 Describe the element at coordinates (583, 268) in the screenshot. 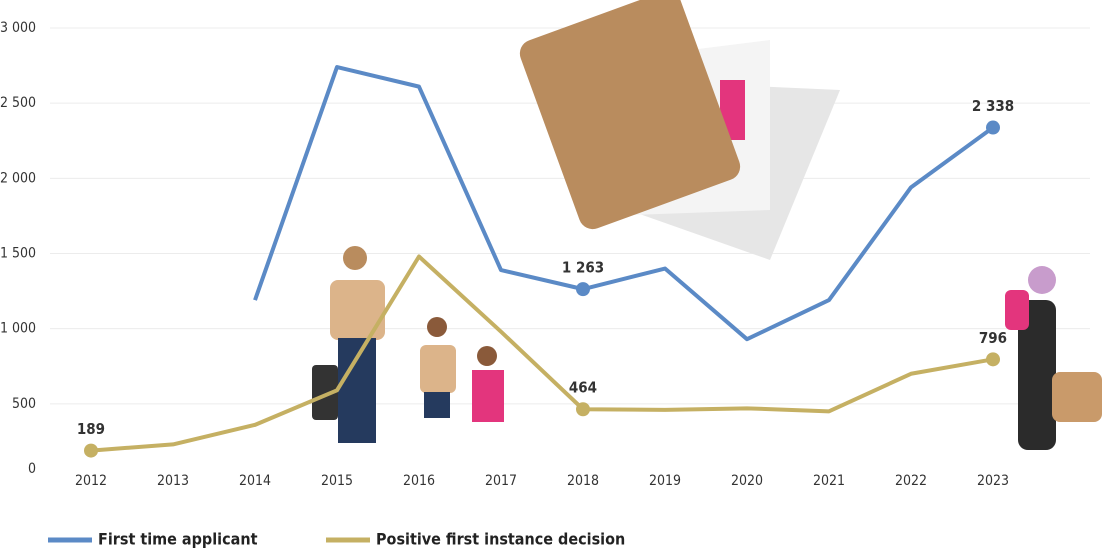

I see `value-label: 1 263` at that location.